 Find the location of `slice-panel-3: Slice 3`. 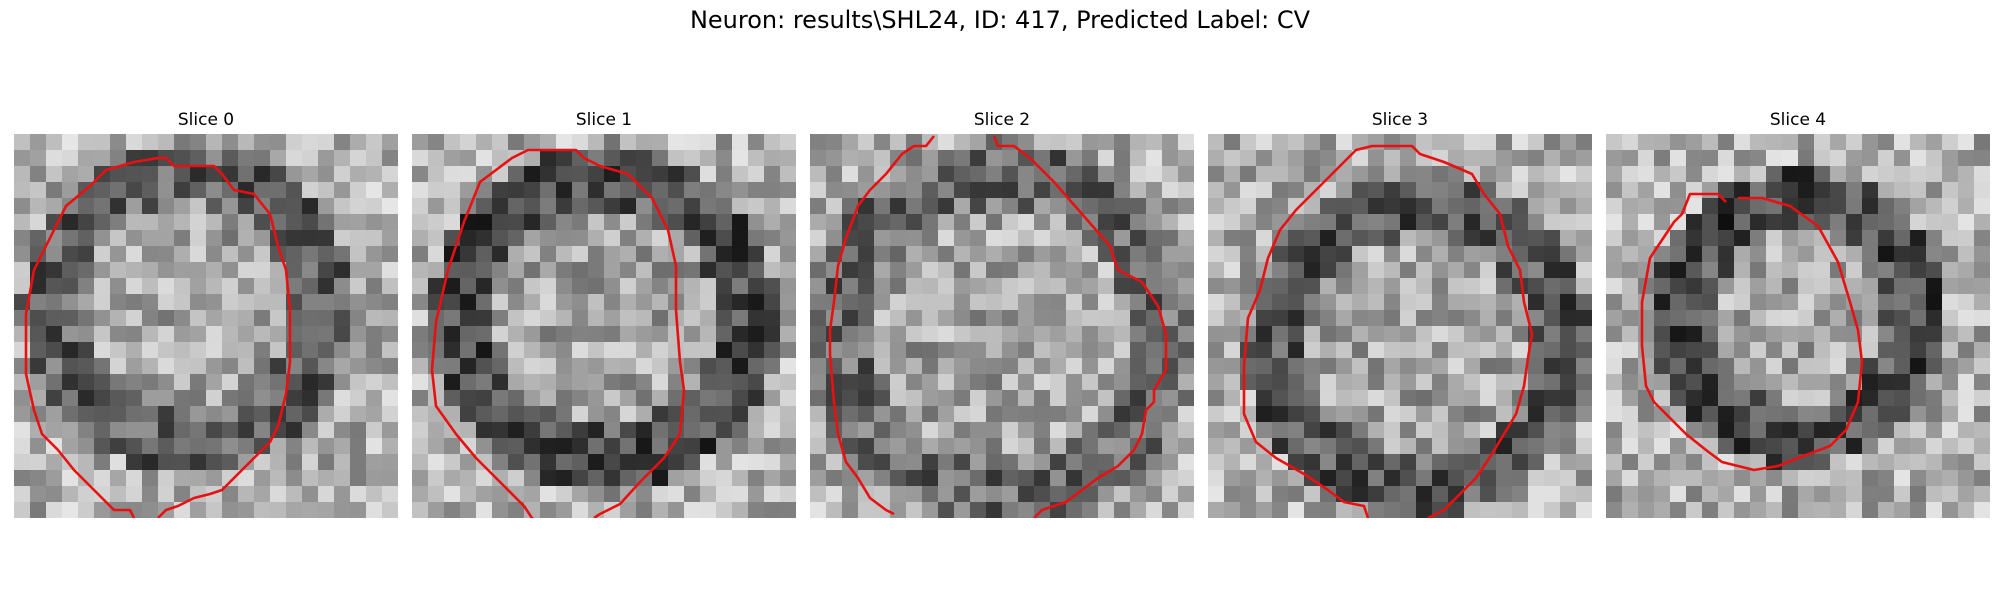

slice-panel-3: Slice 3 is located at coordinates (1400, 313).